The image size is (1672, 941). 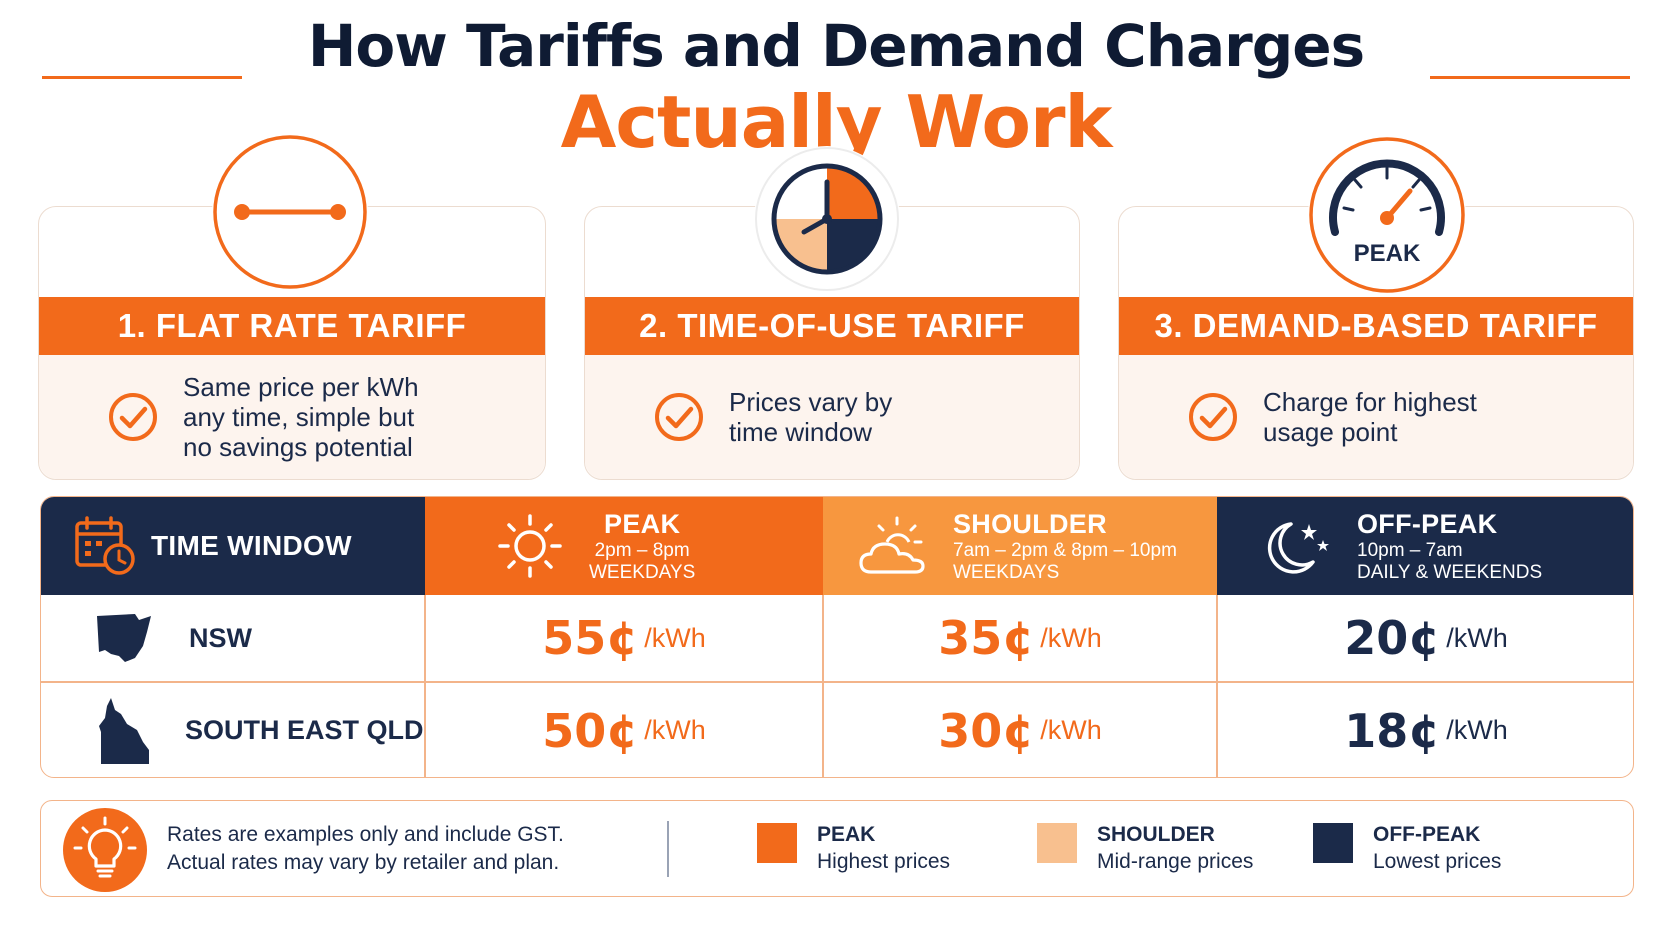 What do you see at coordinates (1057, 843) in the screenshot?
I see `legend-swatch-shoulder` at bounding box center [1057, 843].